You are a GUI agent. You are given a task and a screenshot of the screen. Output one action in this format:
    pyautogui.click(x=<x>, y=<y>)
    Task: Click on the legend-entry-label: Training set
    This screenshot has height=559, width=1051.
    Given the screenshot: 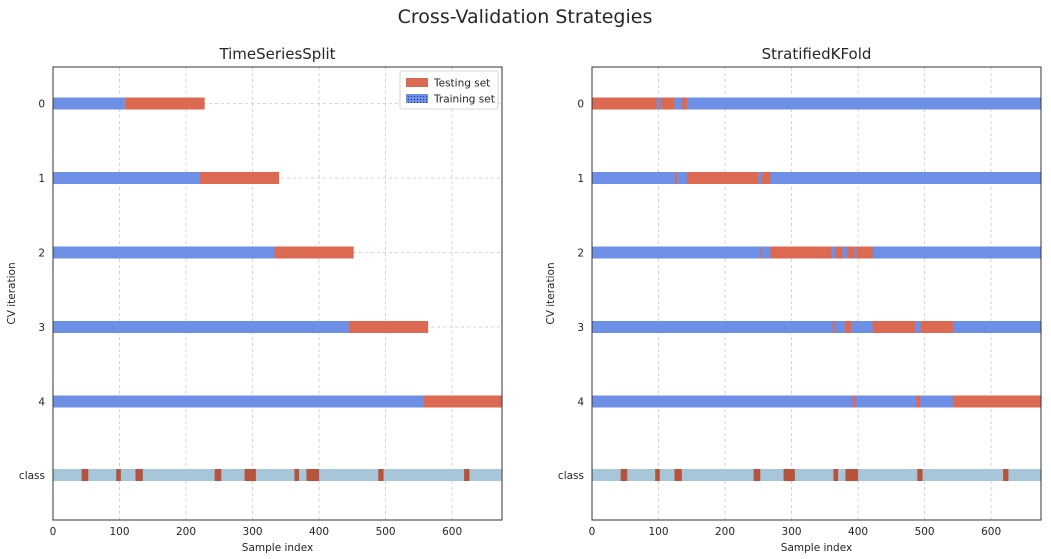 What is the action you would take?
    pyautogui.click(x=464, y=100)
    